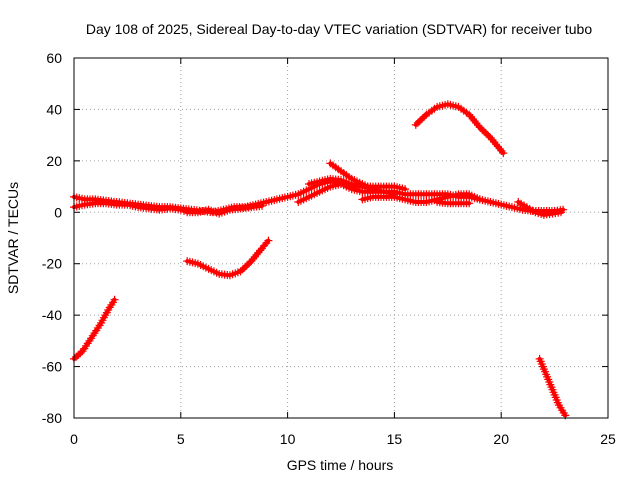 The image size is (640, 480). What do you see at coordinates (54, 161) in the screenshot?
I see `y-tick-label: 20` at bounding box center [54, 161].